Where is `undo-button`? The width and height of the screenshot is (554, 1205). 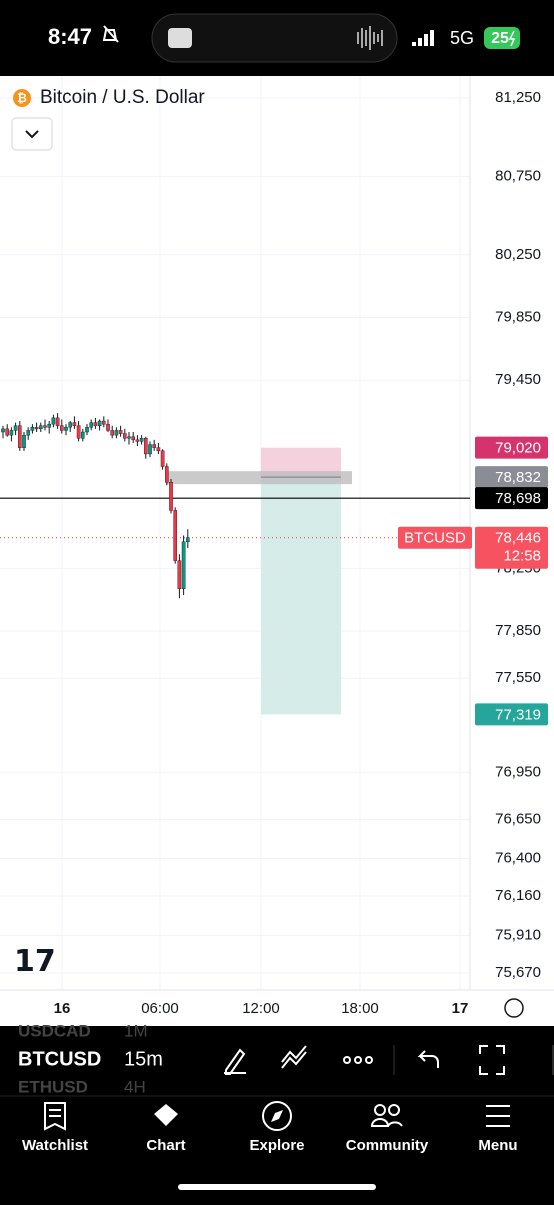
undo-button is located at coordinates (428, 1059).